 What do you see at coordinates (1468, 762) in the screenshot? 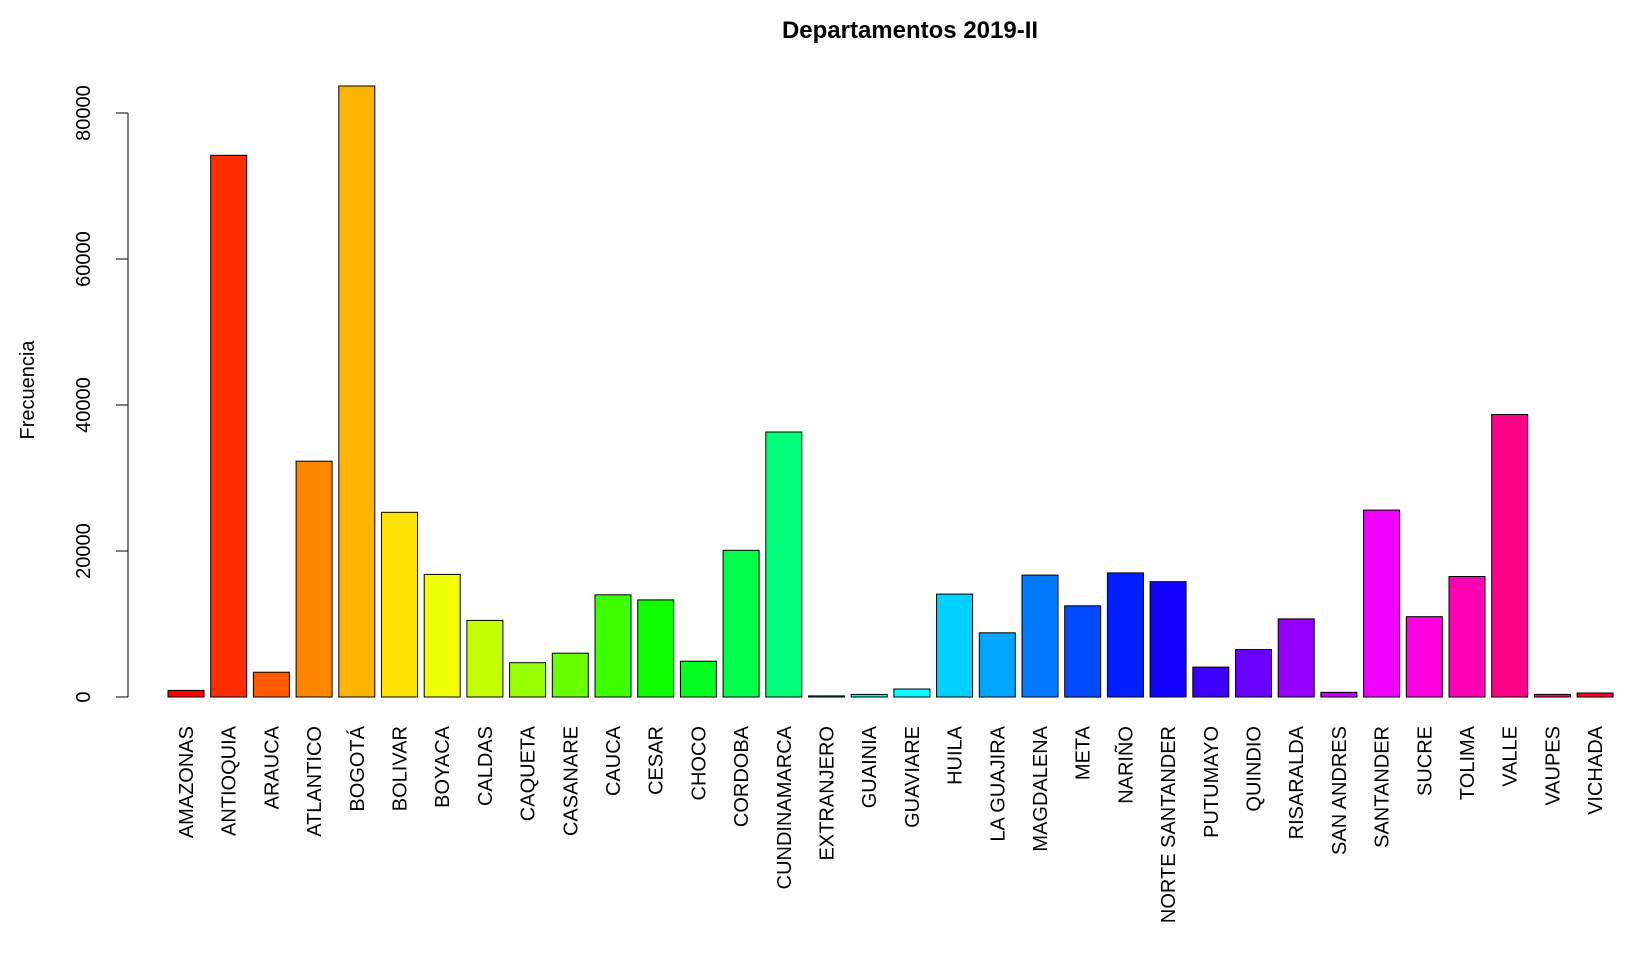
I see `x-tick-label: TOLIMA` at bounding box center [1468, 762].